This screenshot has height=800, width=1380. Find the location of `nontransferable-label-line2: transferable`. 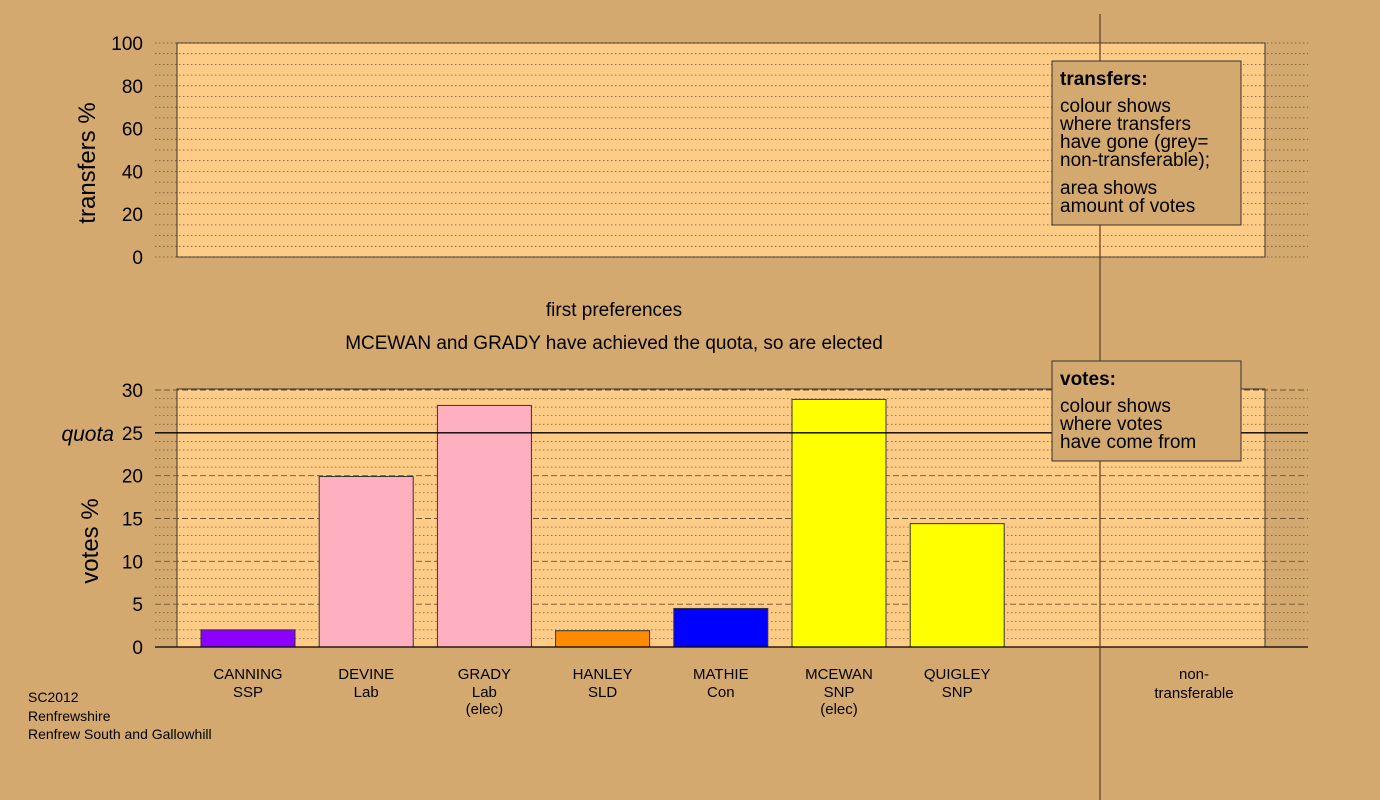

nontransferable-label-line2: transferable is located at coordinates (1193, 693).